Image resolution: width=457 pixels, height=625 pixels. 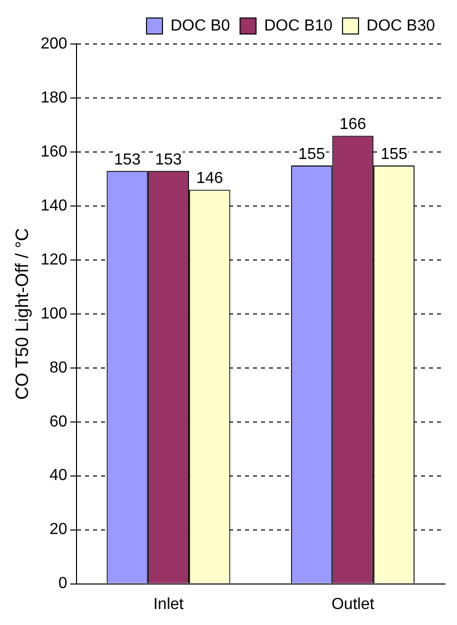 I want to click on y-tick-label: 0, so click(x=63, y=583).